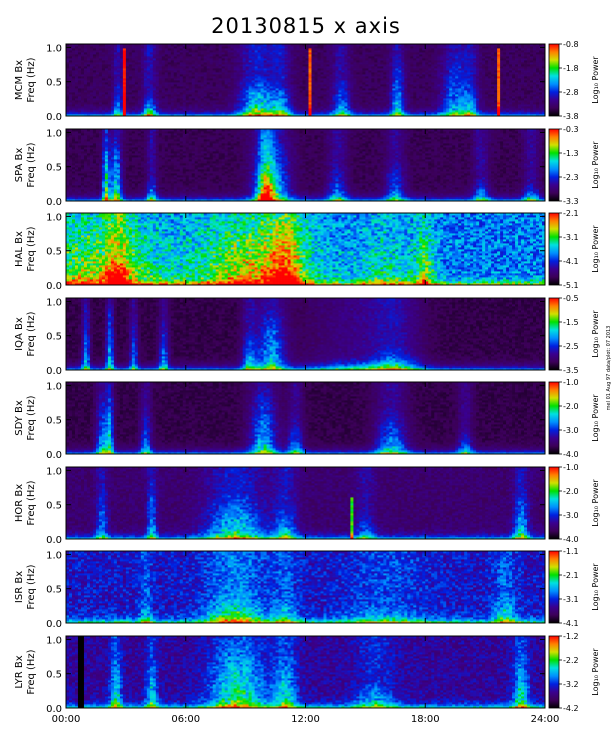 The image size is (612, 756). I want to click on side-note-text: mel 01 Aug 97 data/plot: 07 2013, so click(609, 368).